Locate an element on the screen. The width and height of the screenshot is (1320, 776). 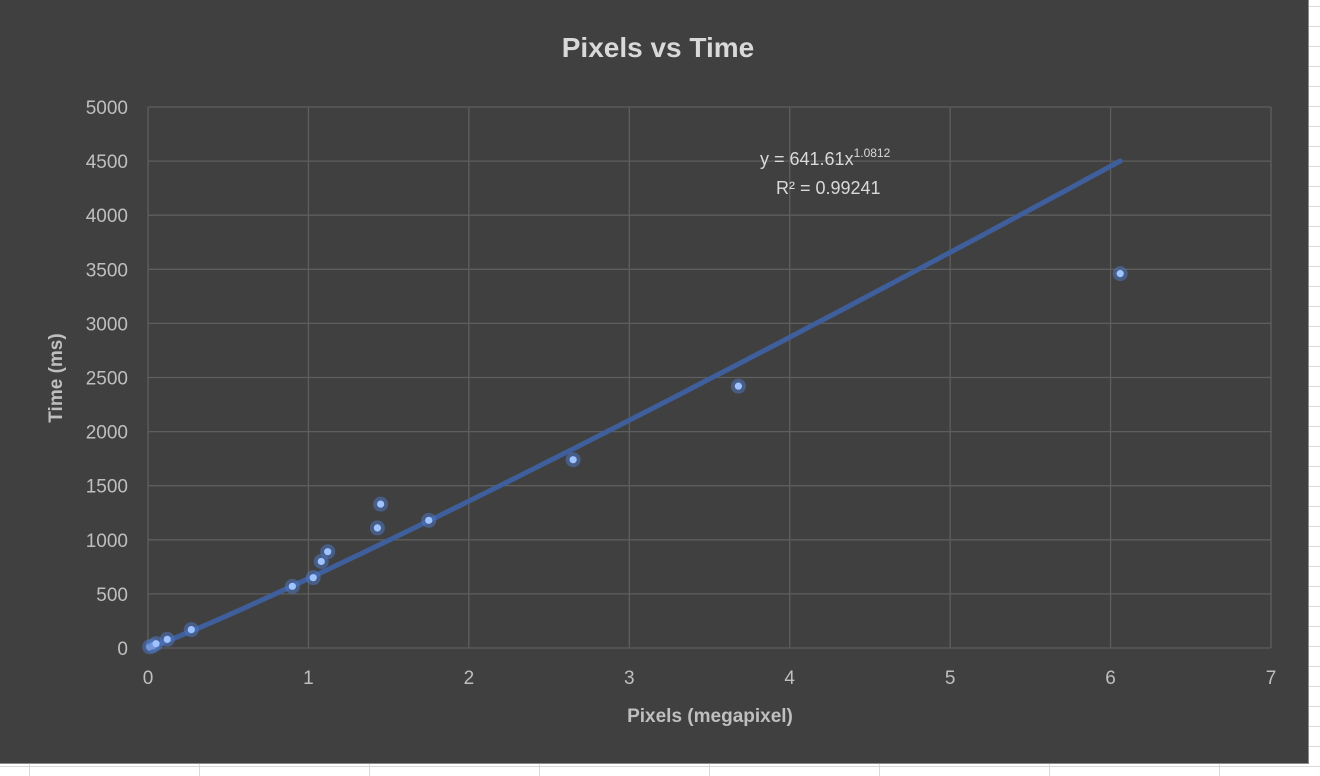
y-tick-label-2000: 2000 is located at coordinates (107, 433).